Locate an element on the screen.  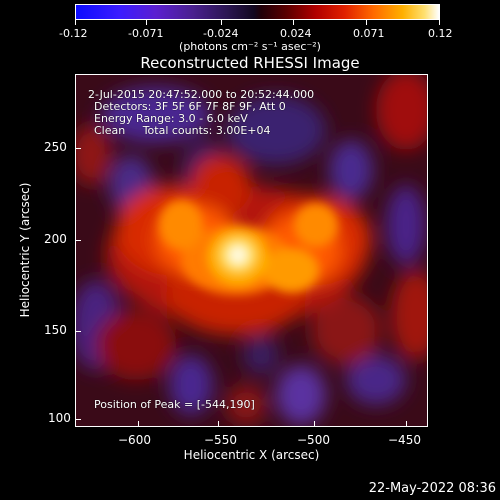
y-tick-label: 150 is located at coordinates (55, 330).